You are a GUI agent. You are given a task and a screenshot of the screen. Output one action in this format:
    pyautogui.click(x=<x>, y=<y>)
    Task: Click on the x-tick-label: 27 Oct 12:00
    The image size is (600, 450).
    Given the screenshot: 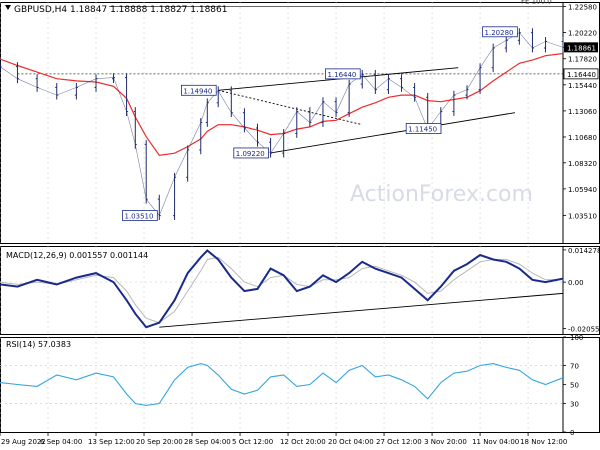 What is the action you would take?
    pyautogui.click(x=399, y=442)
    